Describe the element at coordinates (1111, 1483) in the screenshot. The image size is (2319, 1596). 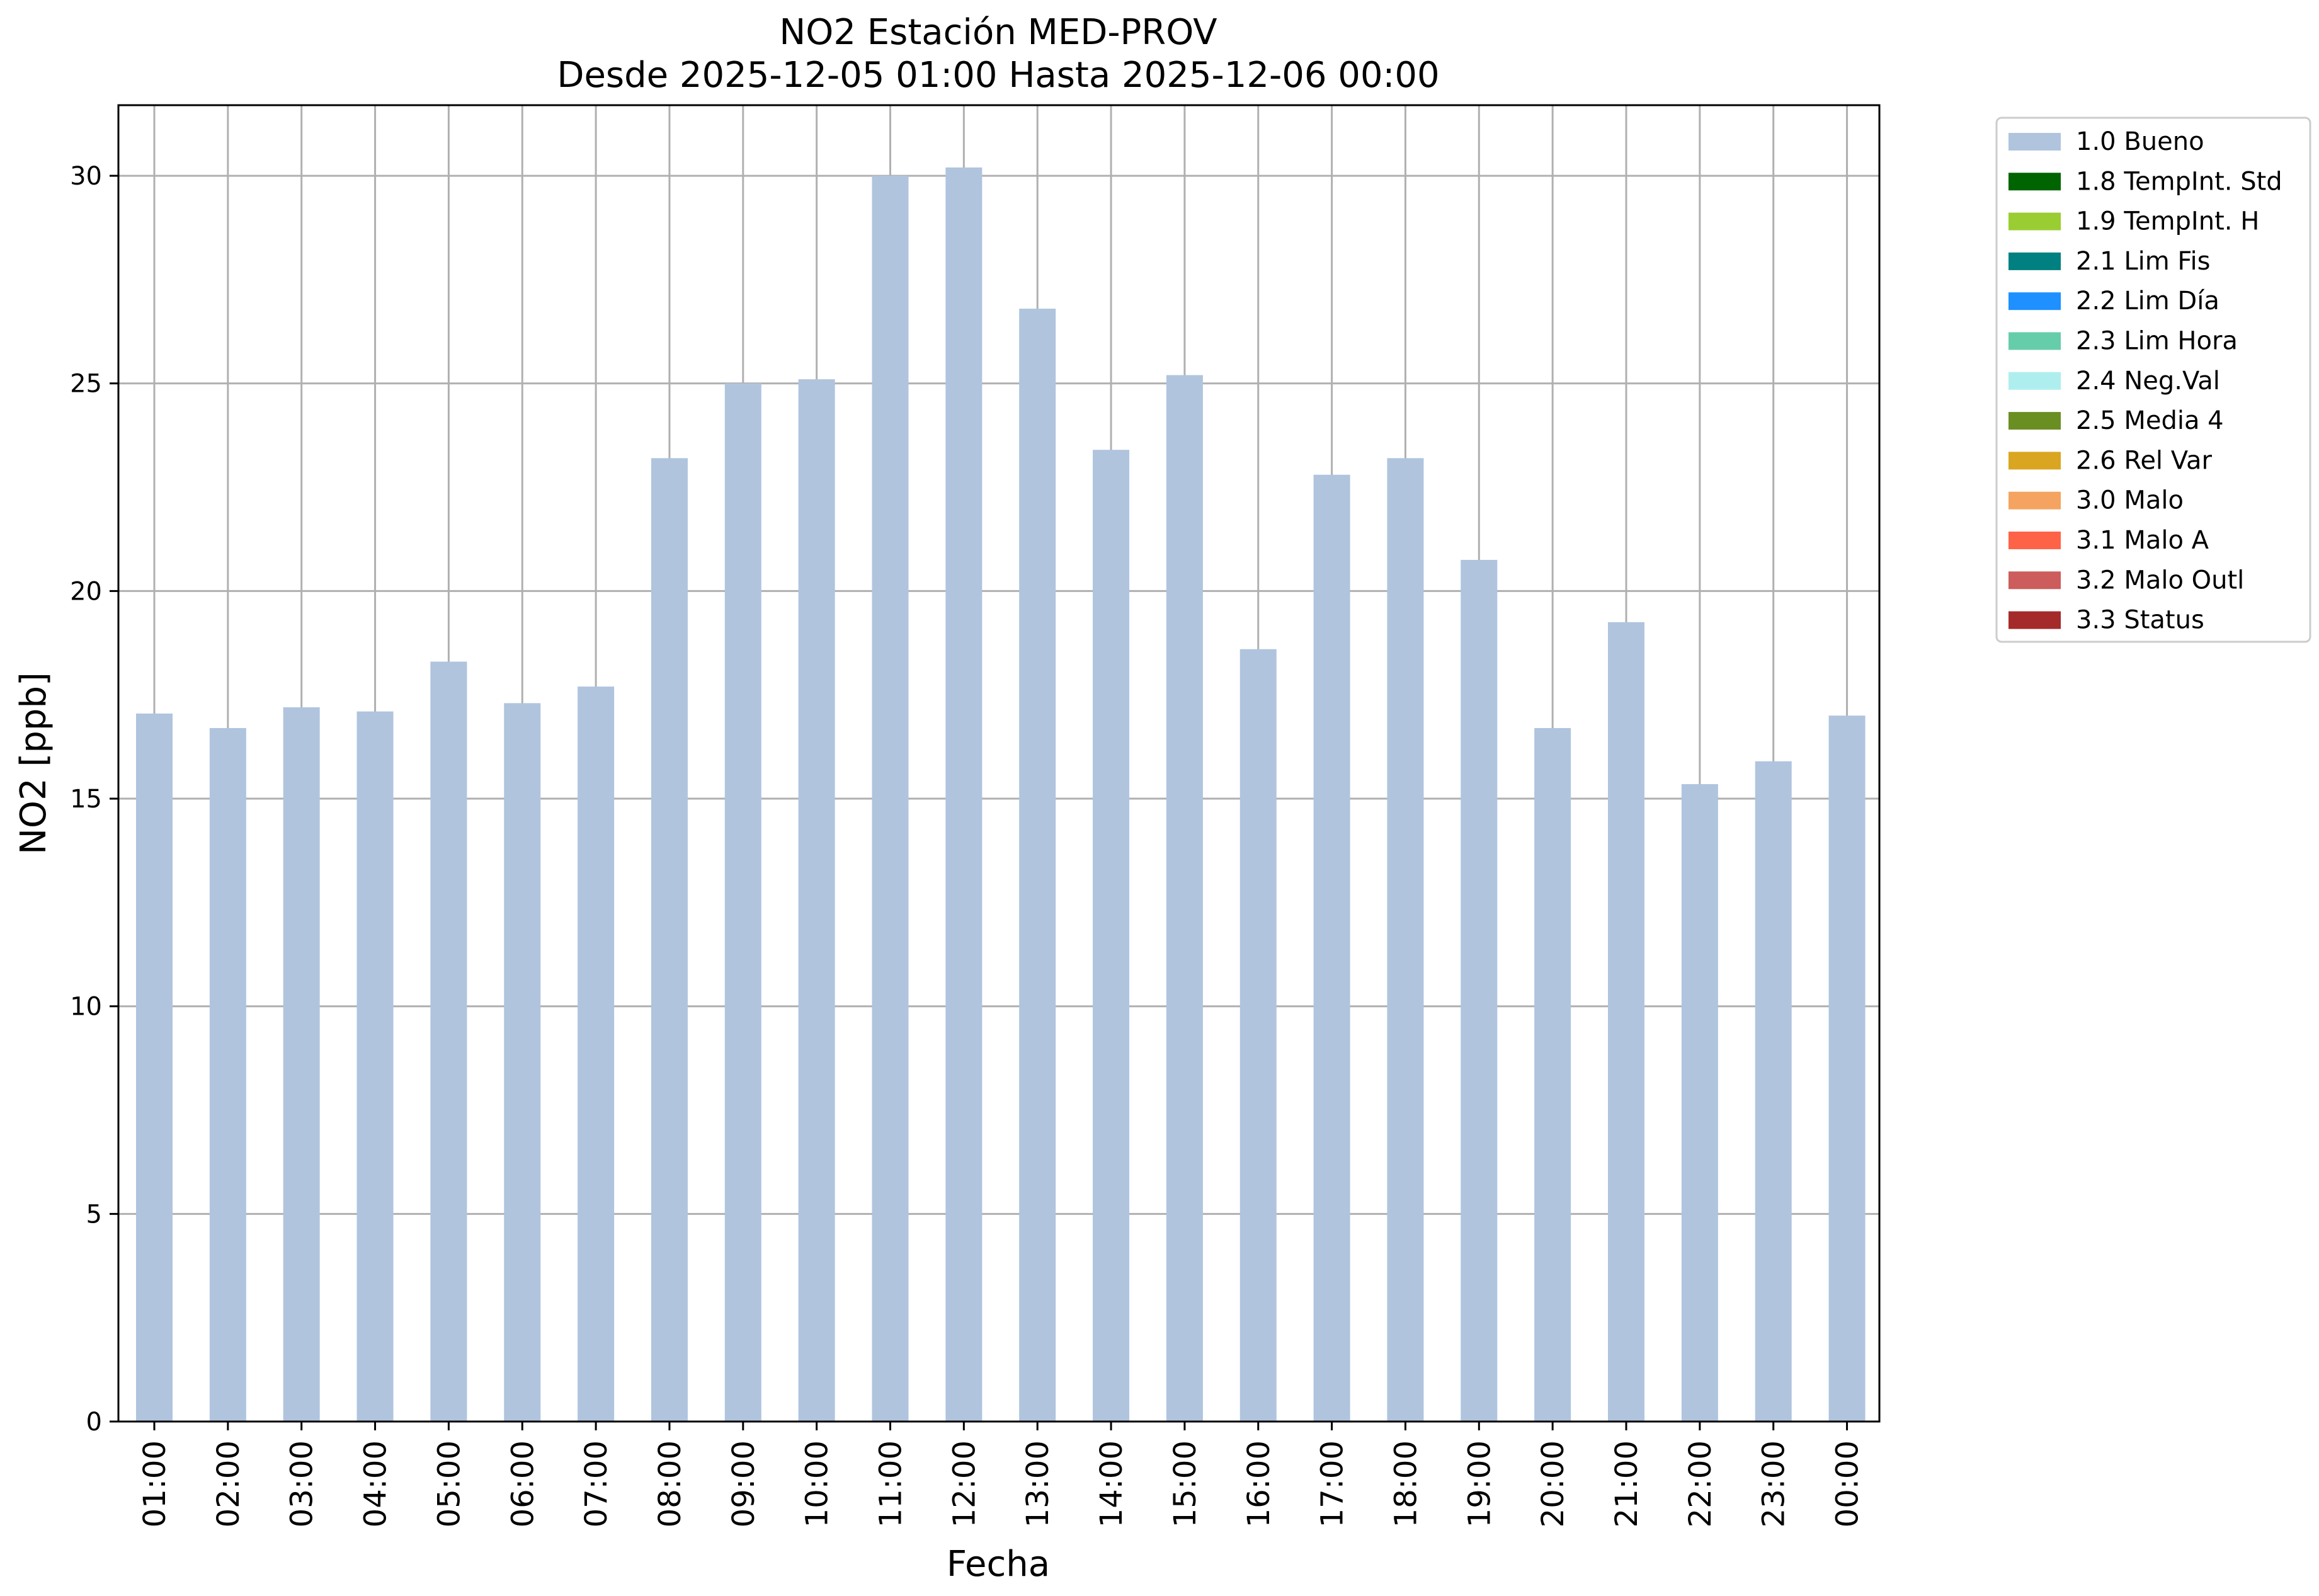
I see `x-tick-label: 14:00` at that location.